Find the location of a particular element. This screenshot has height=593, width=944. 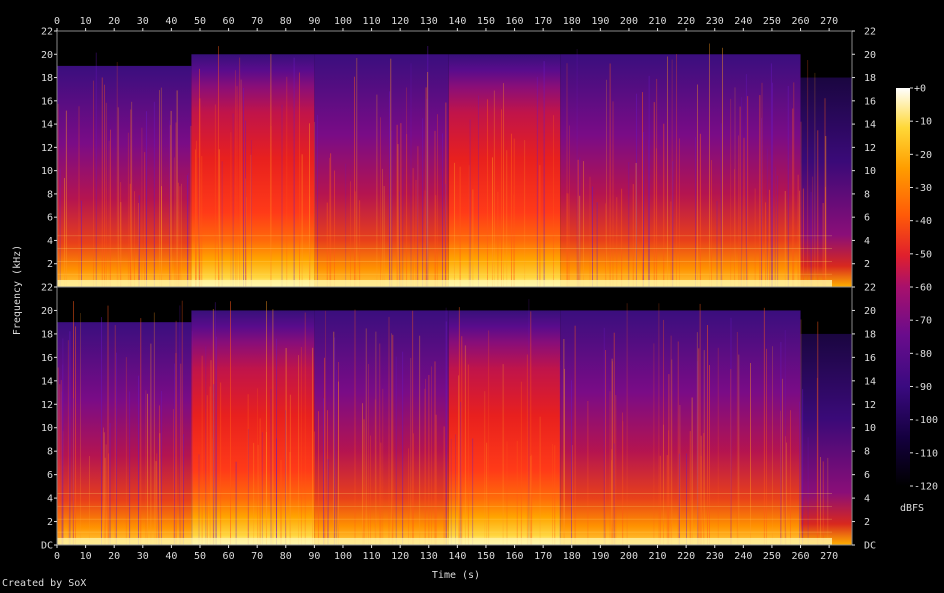

x-tick-label-top: 160 is located at coordinates (515, 21).